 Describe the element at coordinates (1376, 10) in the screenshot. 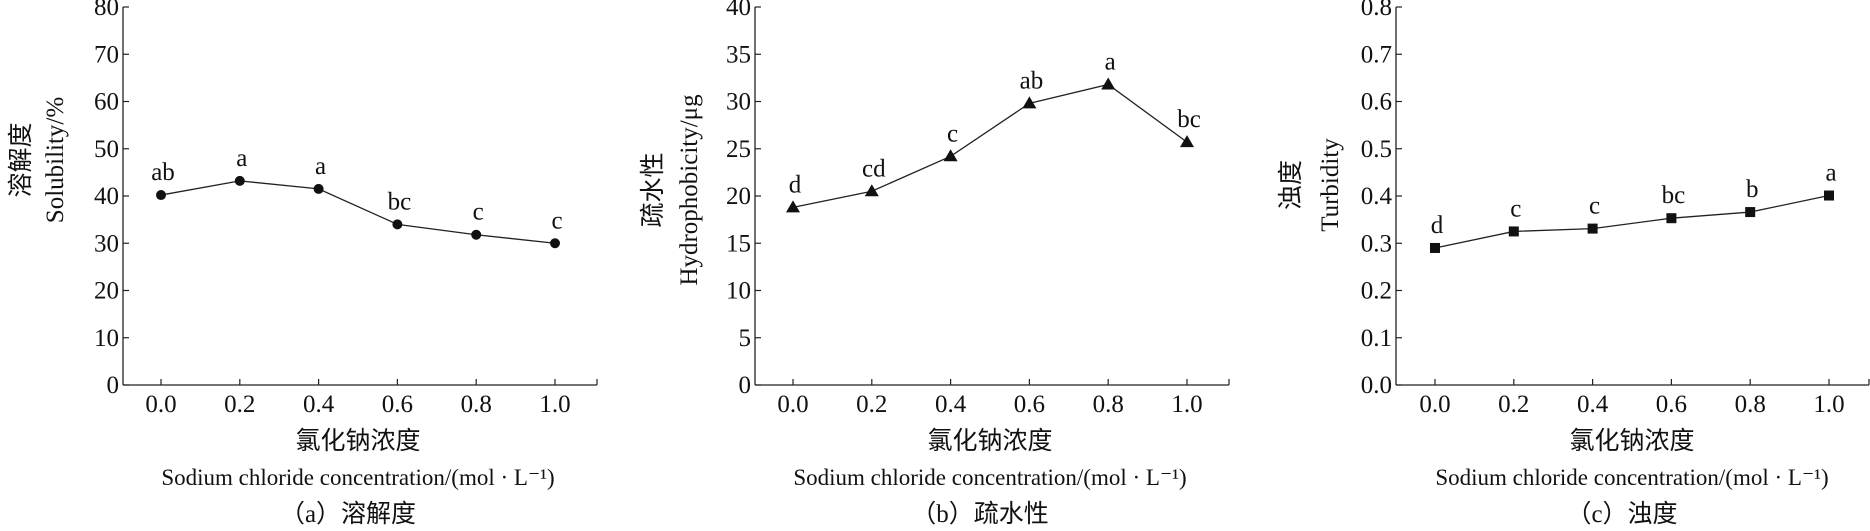

I see `y-tick-label: 0.8` at that location.